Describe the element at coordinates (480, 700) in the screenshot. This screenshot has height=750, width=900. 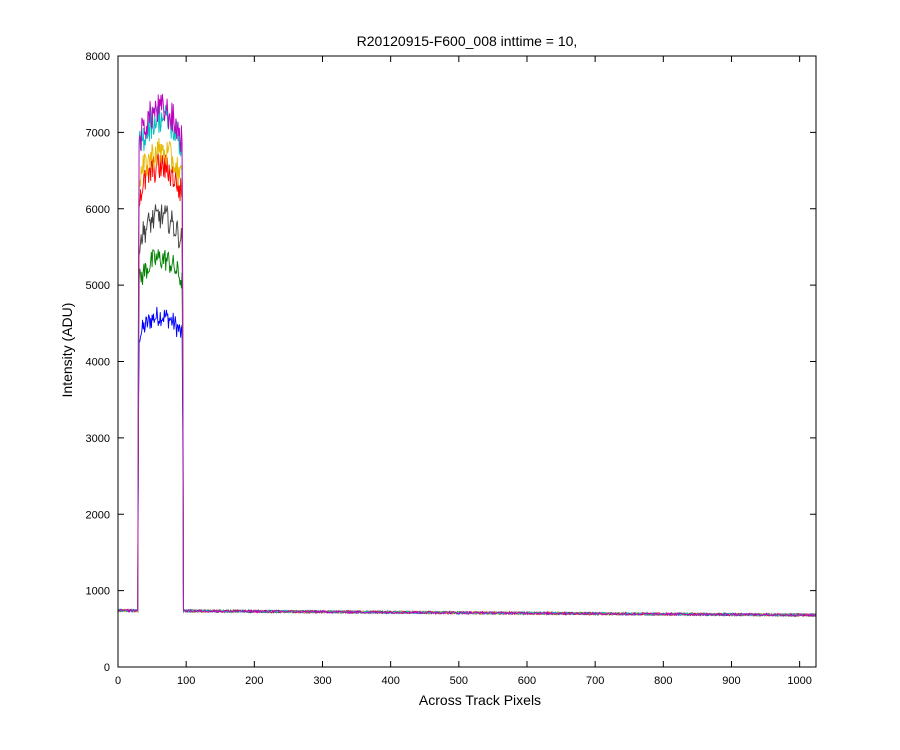
I see `x-axis-label: Across Track Pixels` at that location.